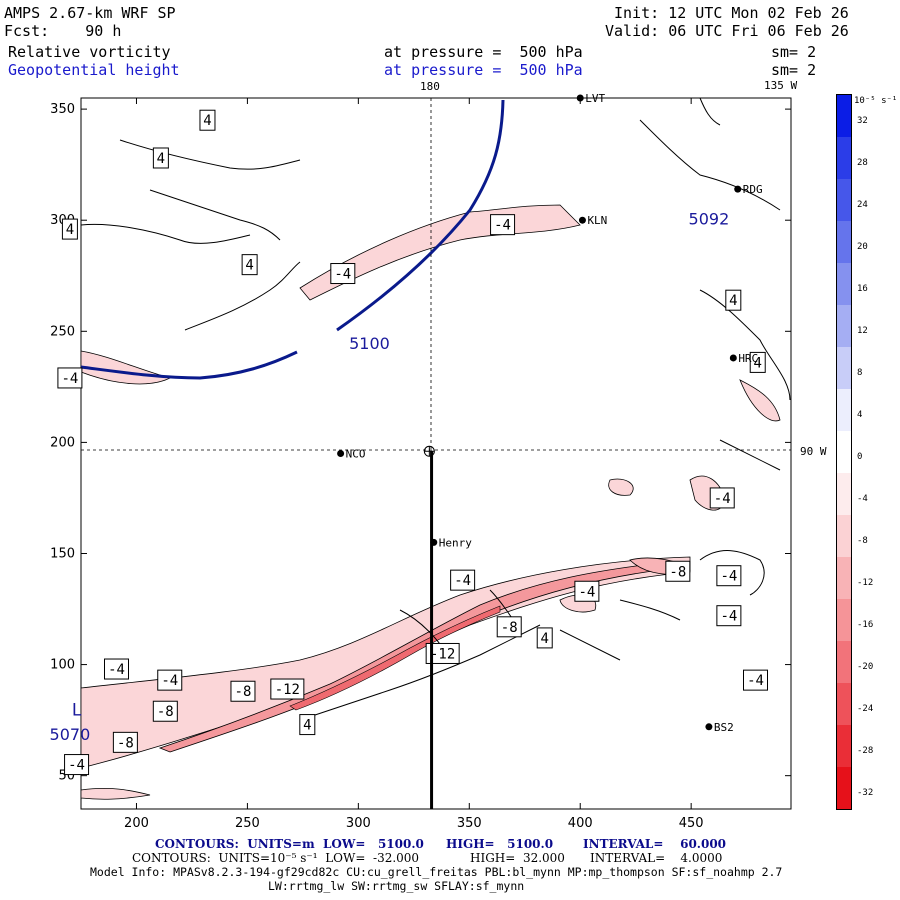 This screenshot has width=900, height=900. I want to click on valid-time: Valid: 06 UTC Fri 06 Feb 26, so click(727, 31).